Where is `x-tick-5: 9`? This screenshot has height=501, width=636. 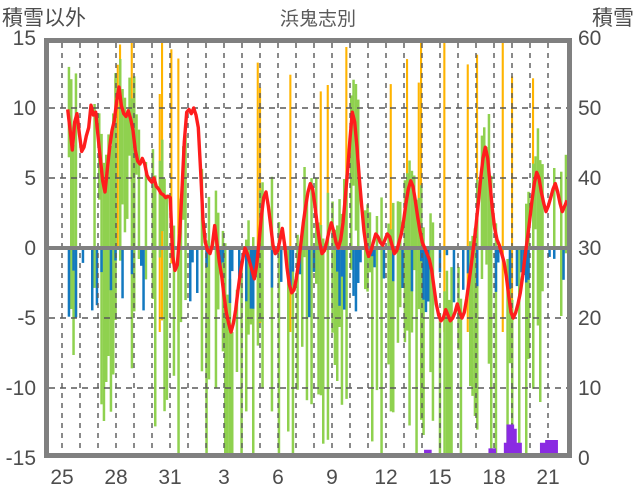
x-tick-5: 9 is located at coordinates (332, 477).